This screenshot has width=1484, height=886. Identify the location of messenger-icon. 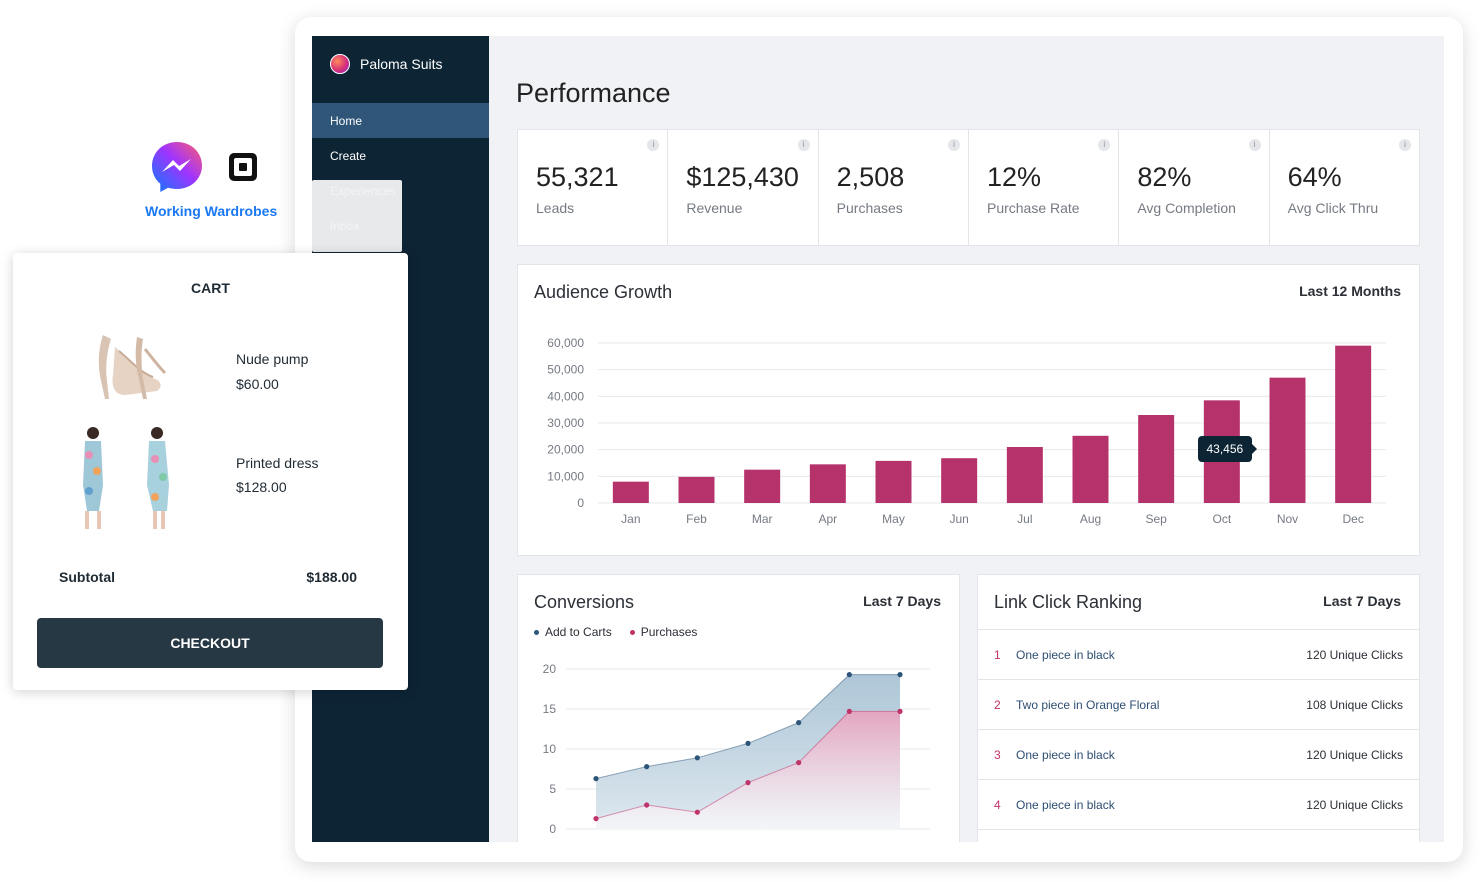
(177, 167).